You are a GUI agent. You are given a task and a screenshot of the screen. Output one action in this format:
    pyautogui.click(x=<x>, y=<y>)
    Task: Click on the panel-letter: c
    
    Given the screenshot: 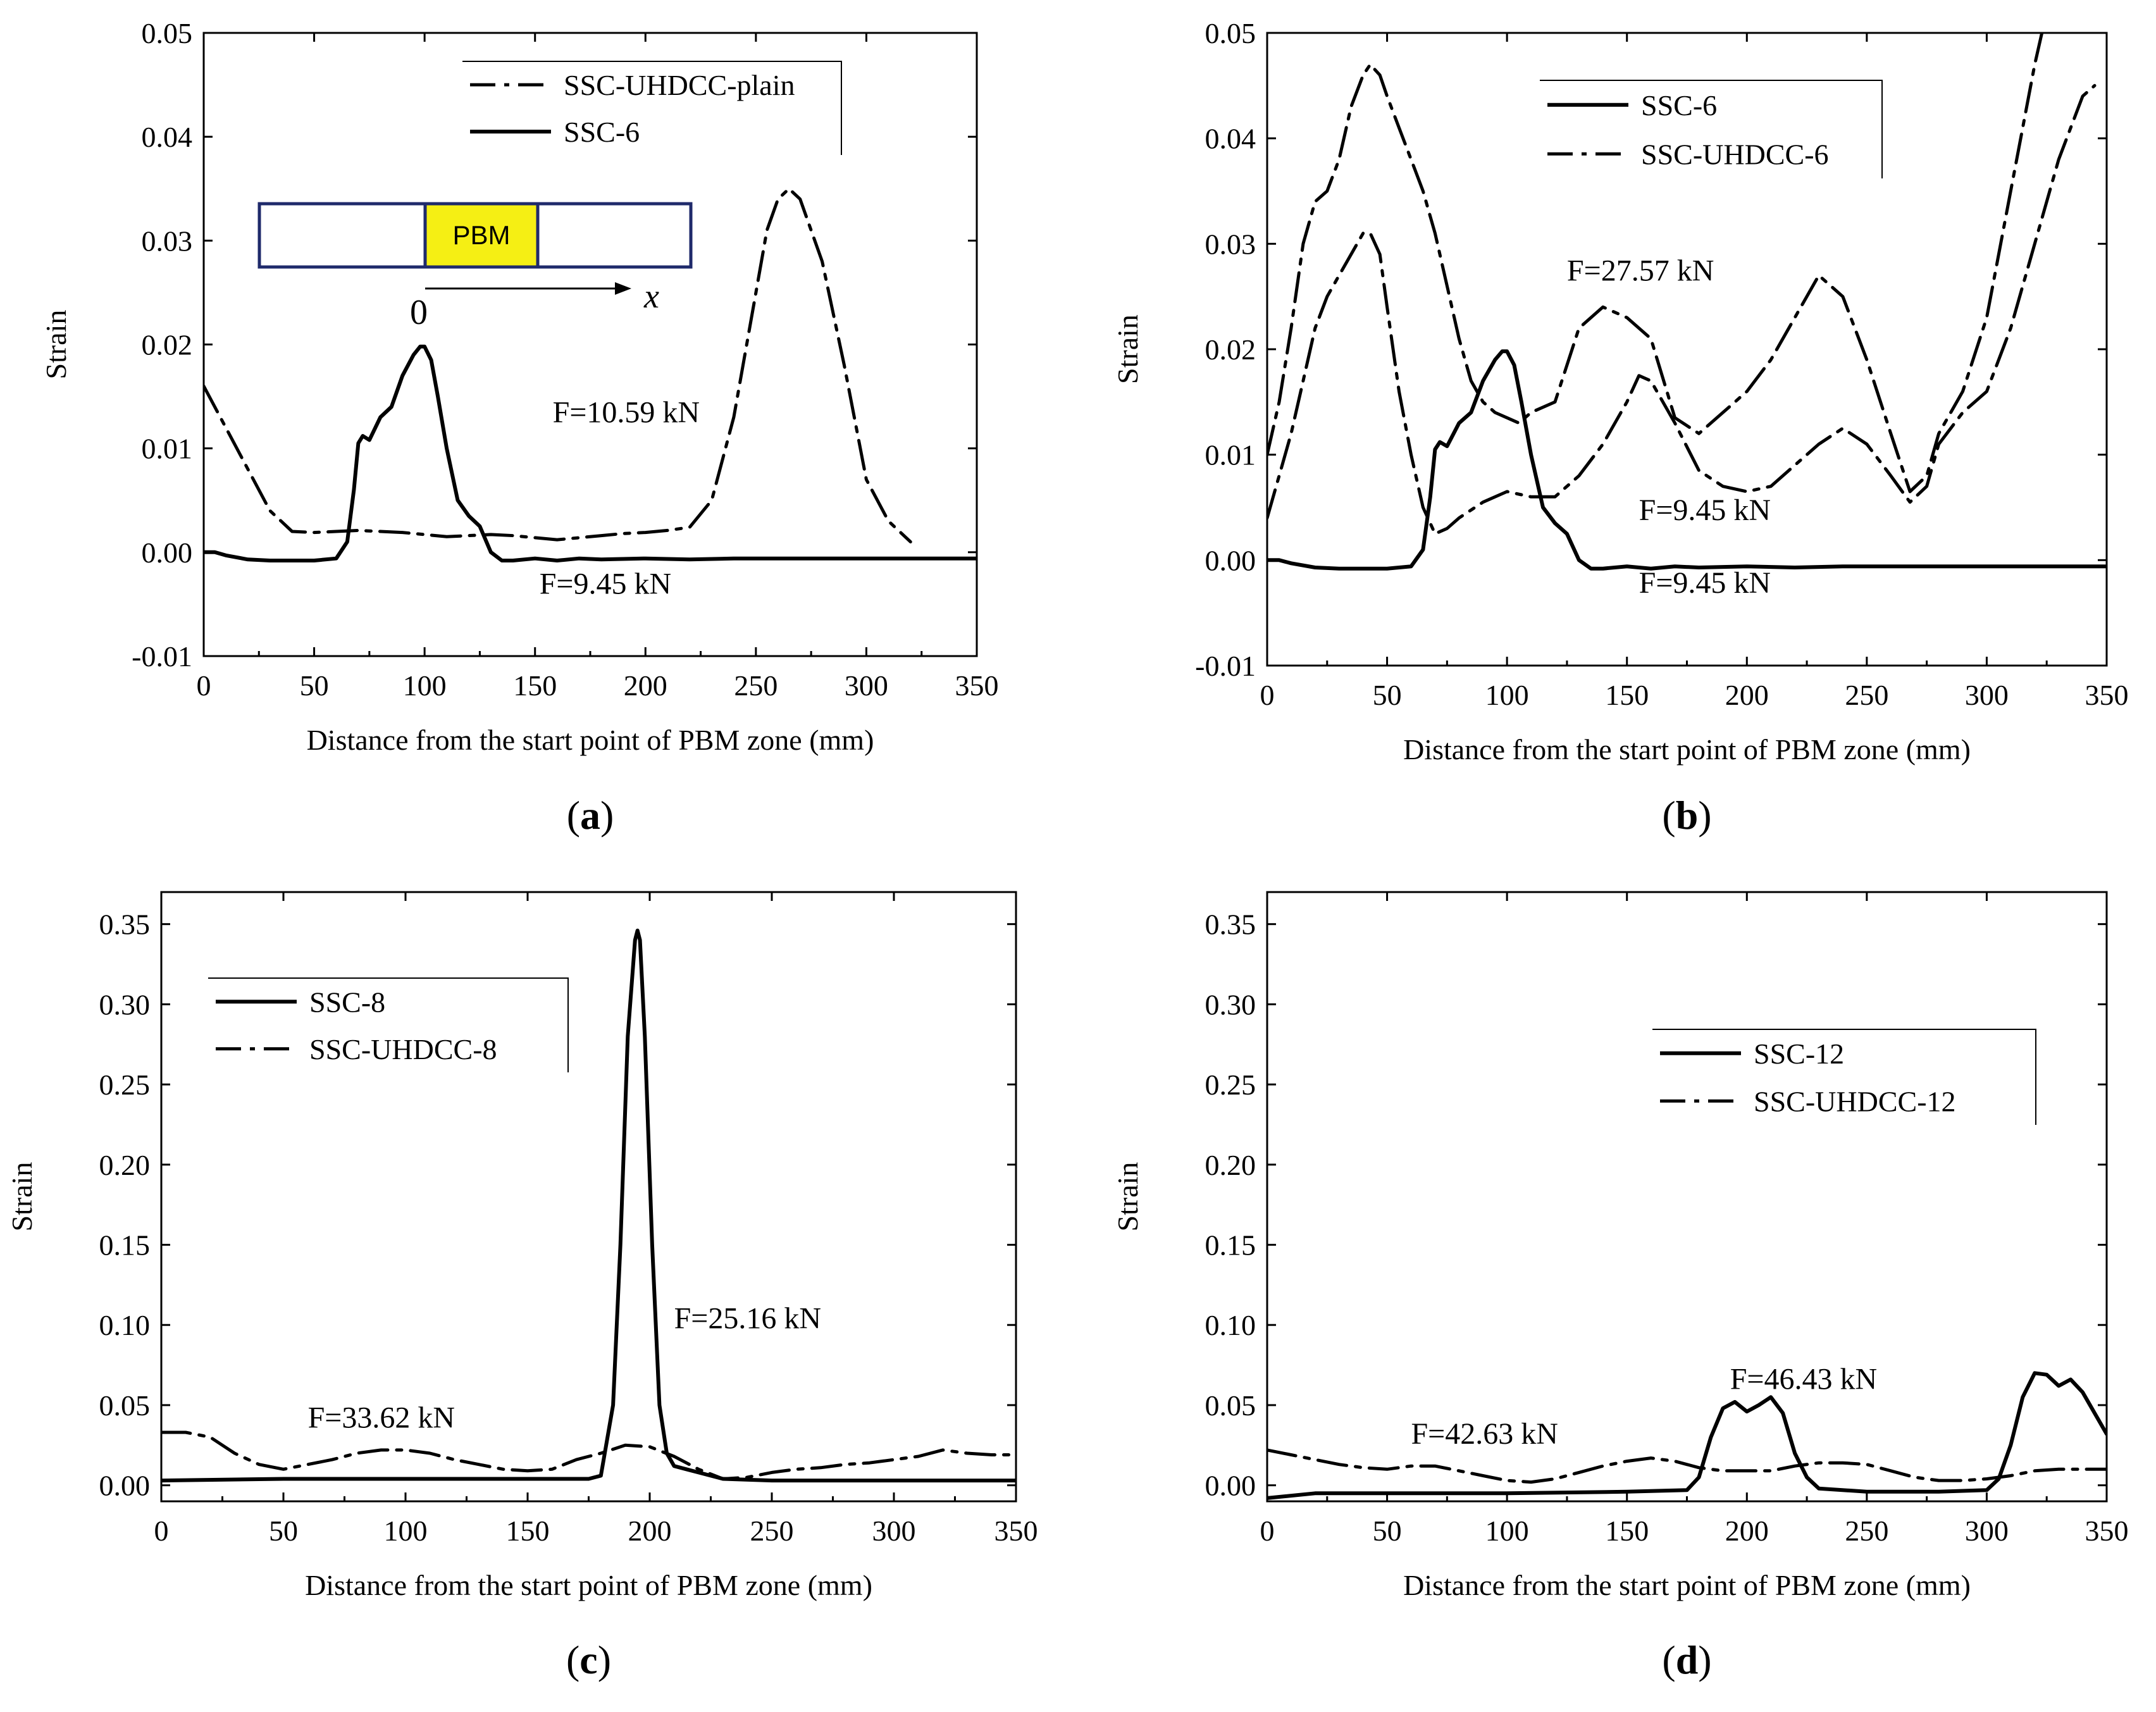 What is the action you would take?
    pyautogui.click(x=588, y=1659)
    